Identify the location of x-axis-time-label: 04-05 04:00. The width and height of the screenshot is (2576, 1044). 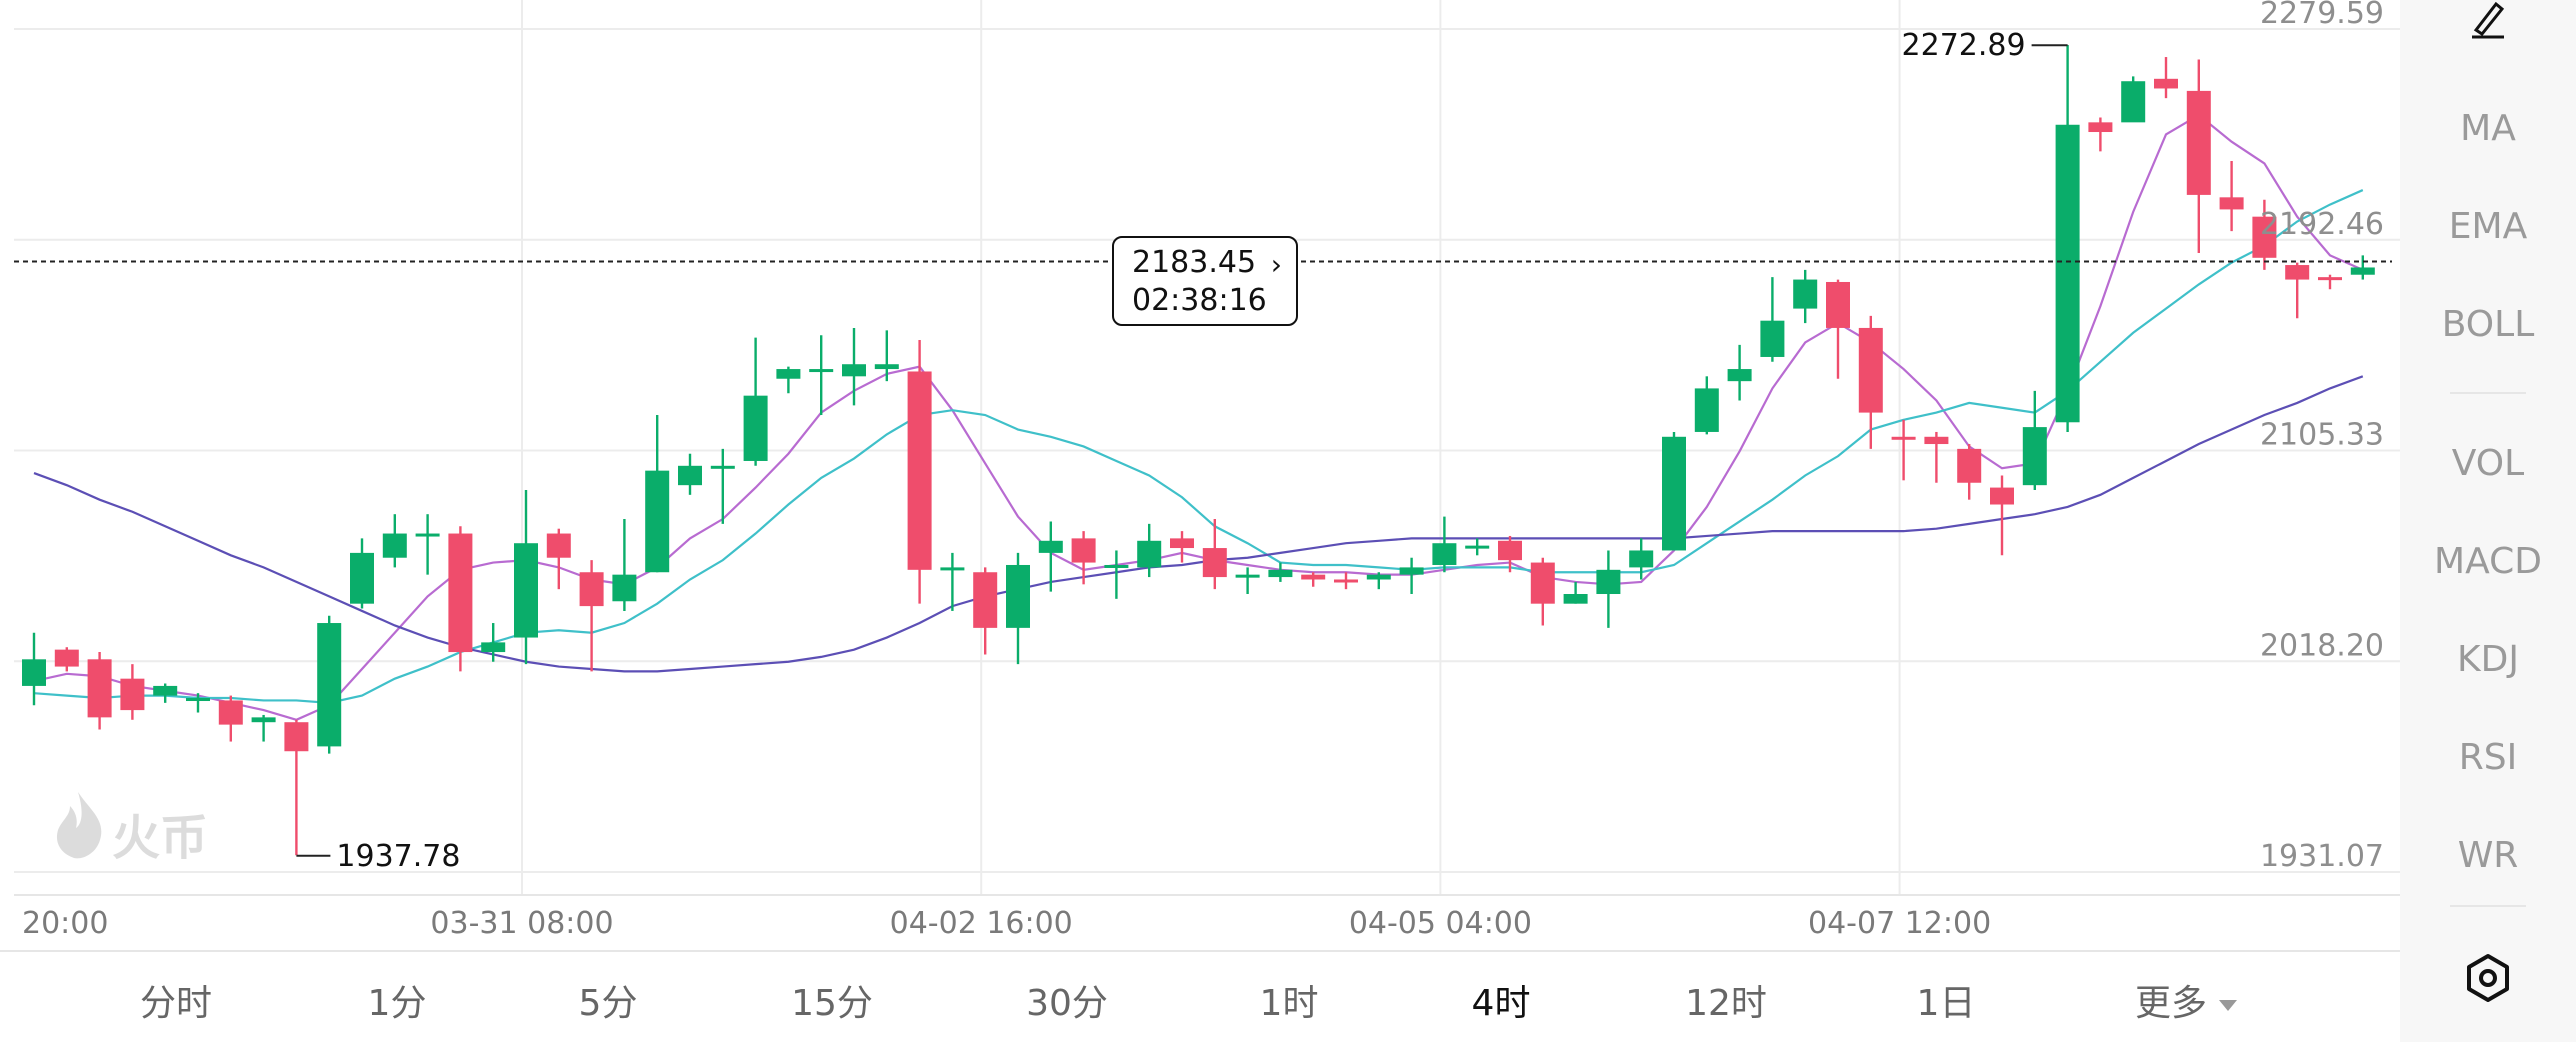
(1440, 923).